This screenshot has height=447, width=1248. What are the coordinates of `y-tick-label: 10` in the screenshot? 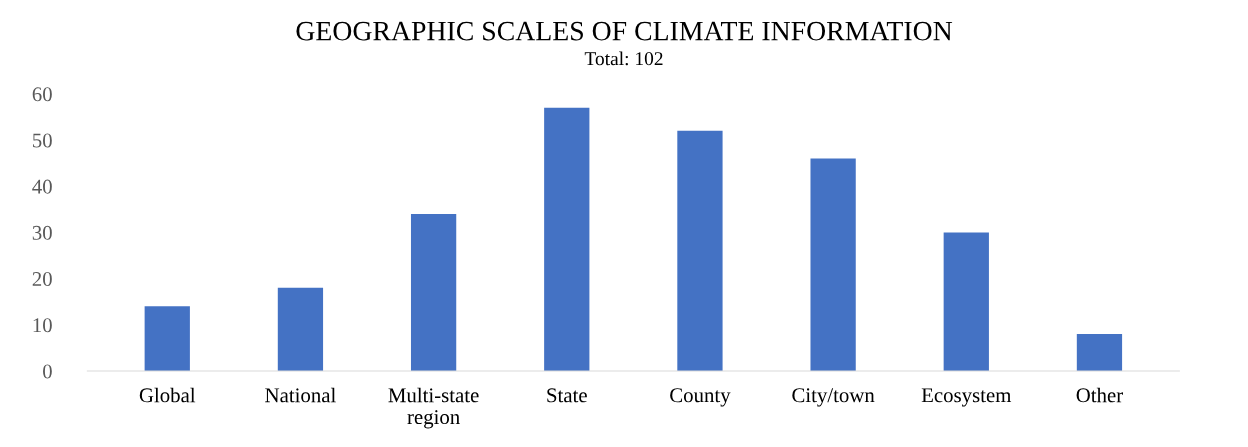 It's located at (42, 325).